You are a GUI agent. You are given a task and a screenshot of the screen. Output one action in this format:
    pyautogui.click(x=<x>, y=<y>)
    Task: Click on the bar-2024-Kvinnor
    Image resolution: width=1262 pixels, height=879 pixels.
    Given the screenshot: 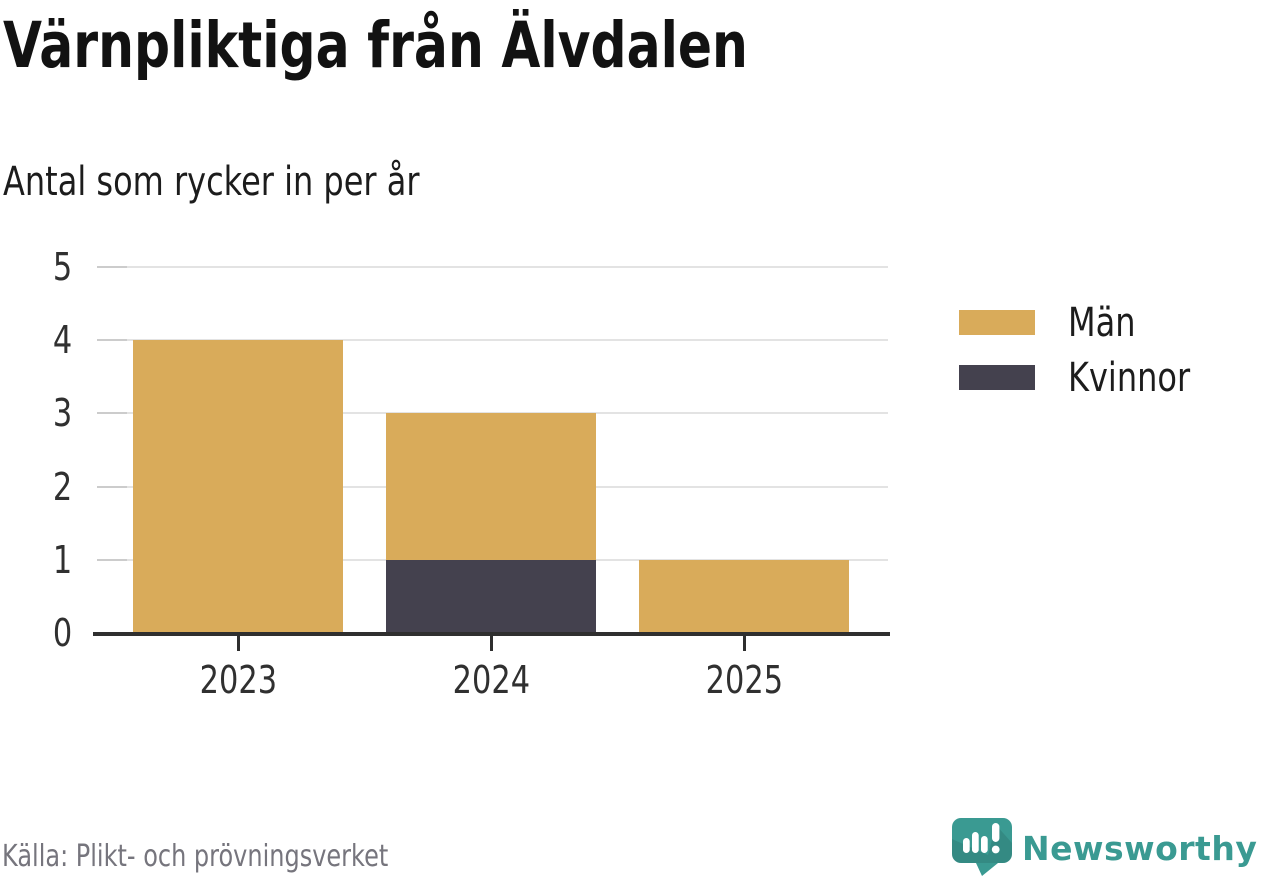 What is the action you would take?
    pyautogui.click(x=491, y=596)
    